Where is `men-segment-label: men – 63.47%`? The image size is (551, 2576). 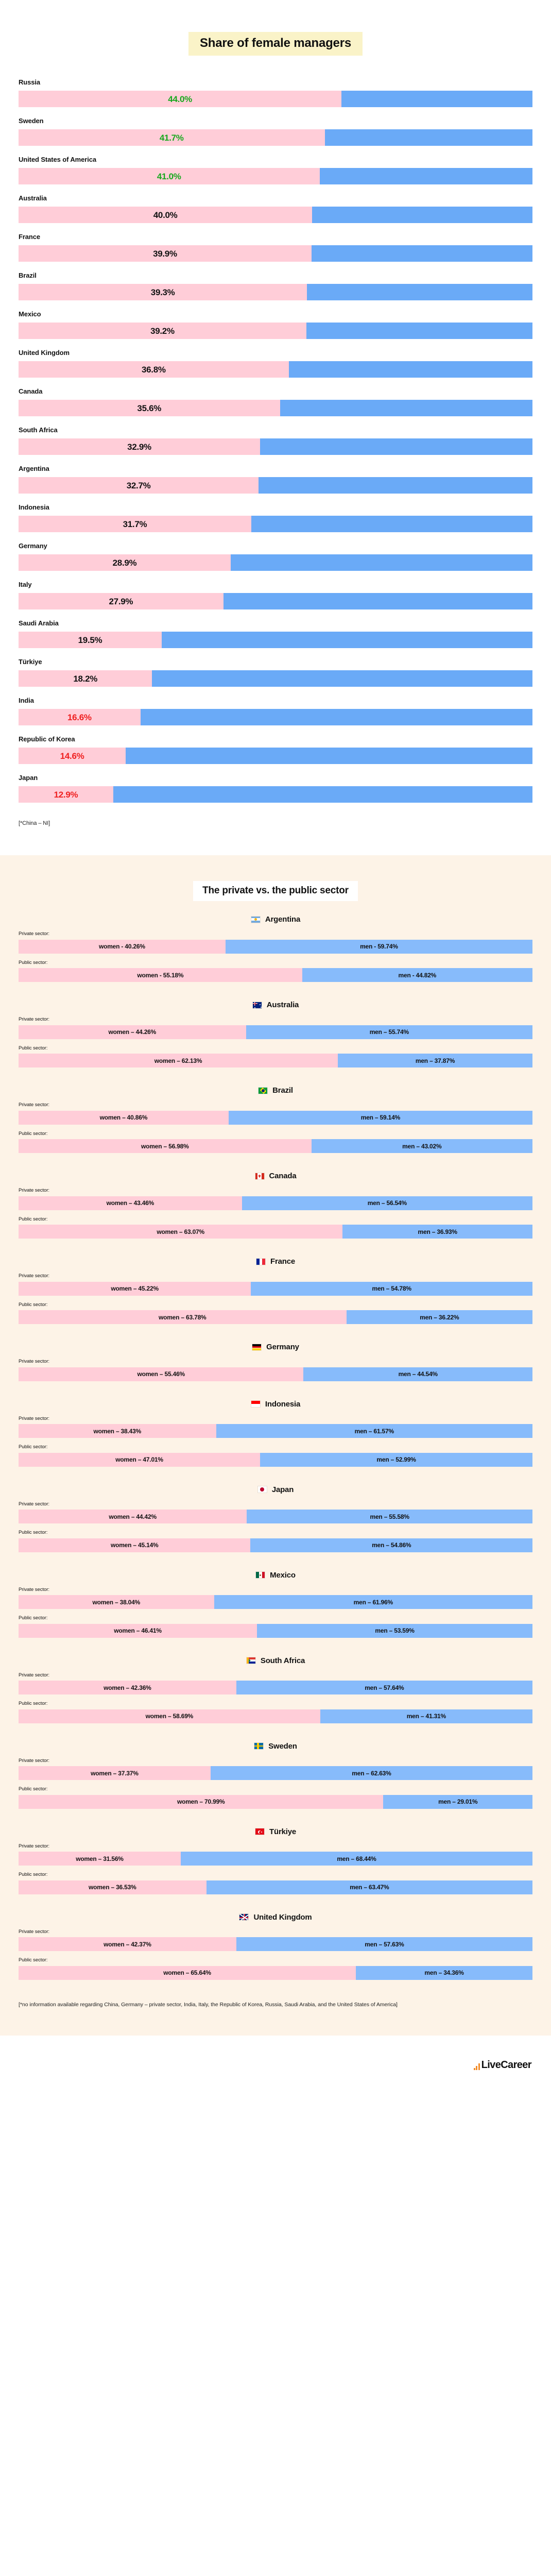
men-segment-label: men – 63.47% is located at coordinates (369, 1887).